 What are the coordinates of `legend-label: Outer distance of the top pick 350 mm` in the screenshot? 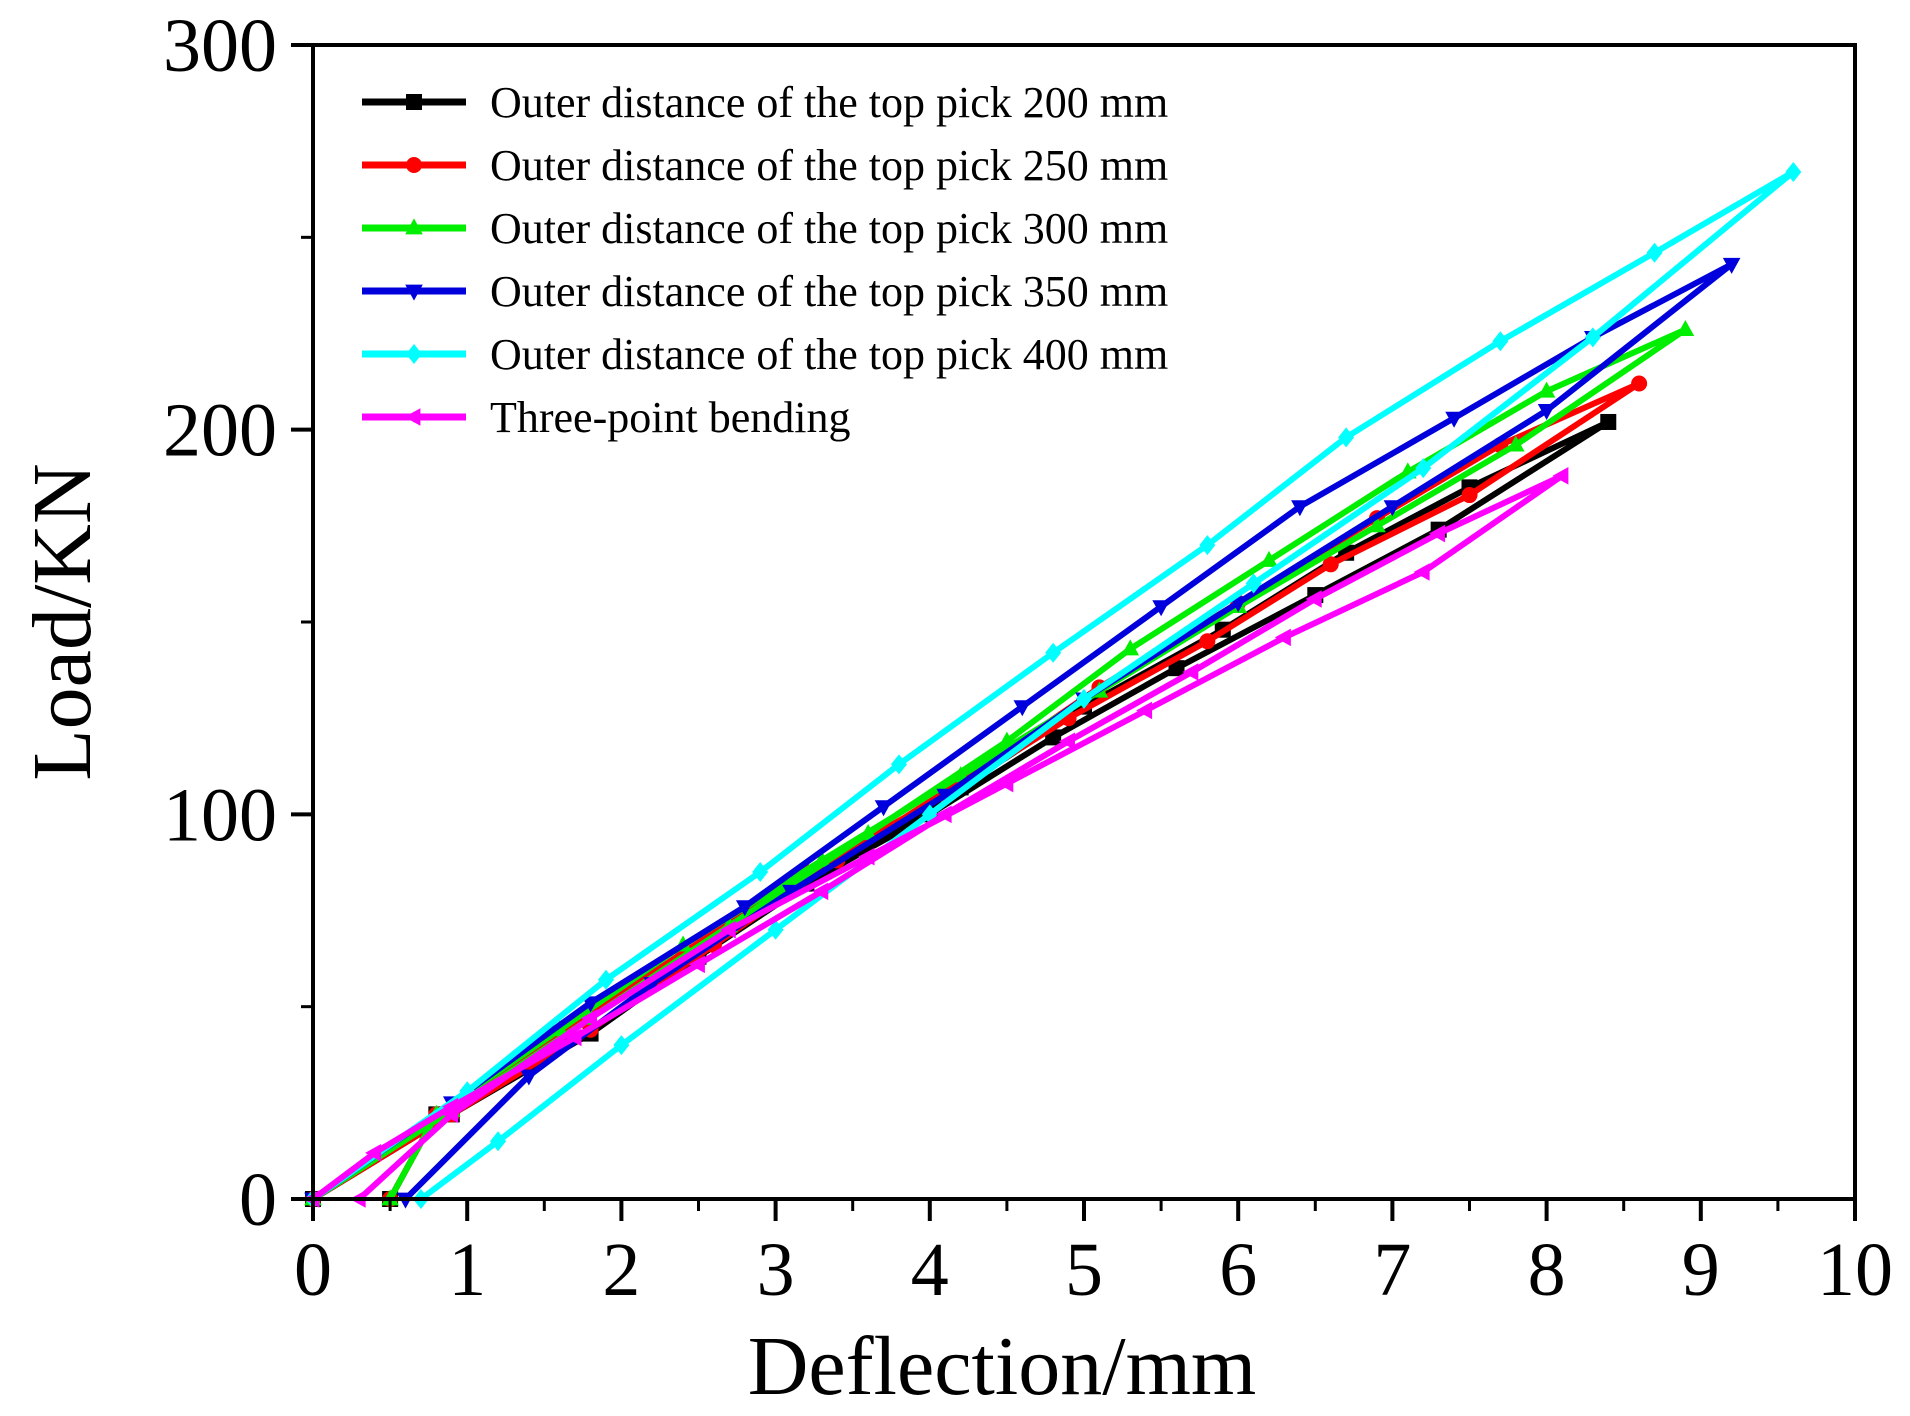 It's located at (829, 291).